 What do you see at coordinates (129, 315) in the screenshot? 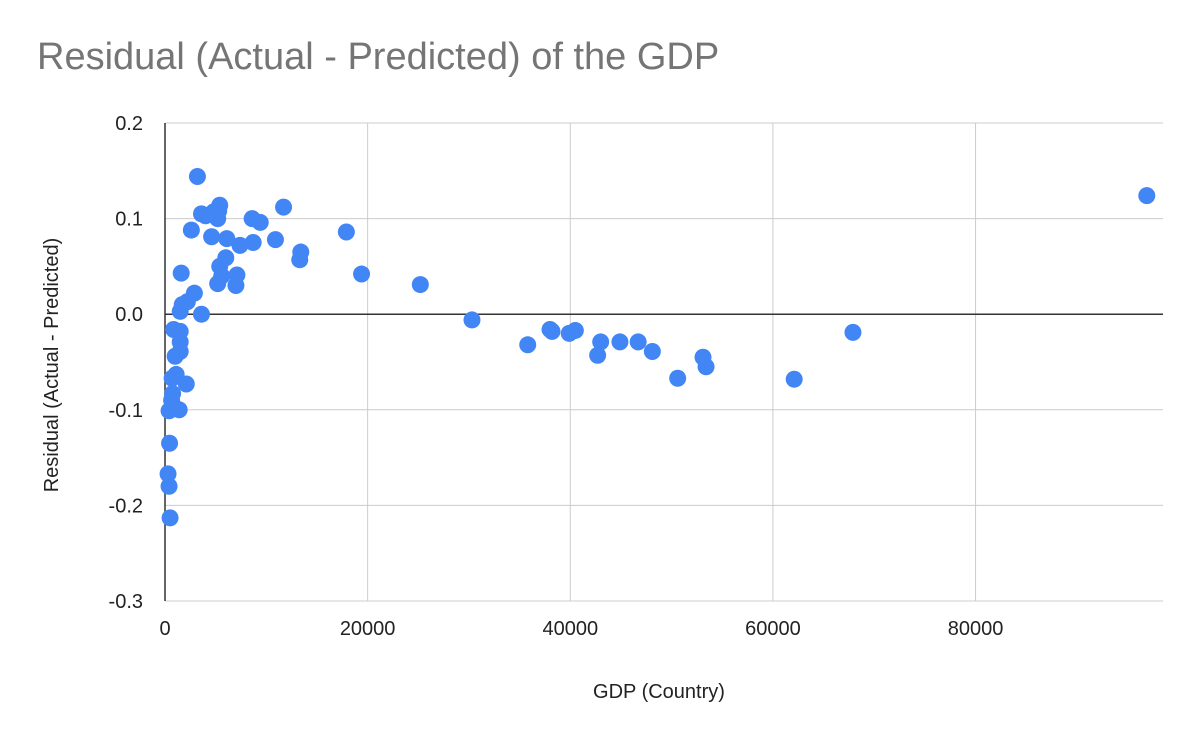
I see `y-tick-label: 0.0` at bounding box center [129, 315].